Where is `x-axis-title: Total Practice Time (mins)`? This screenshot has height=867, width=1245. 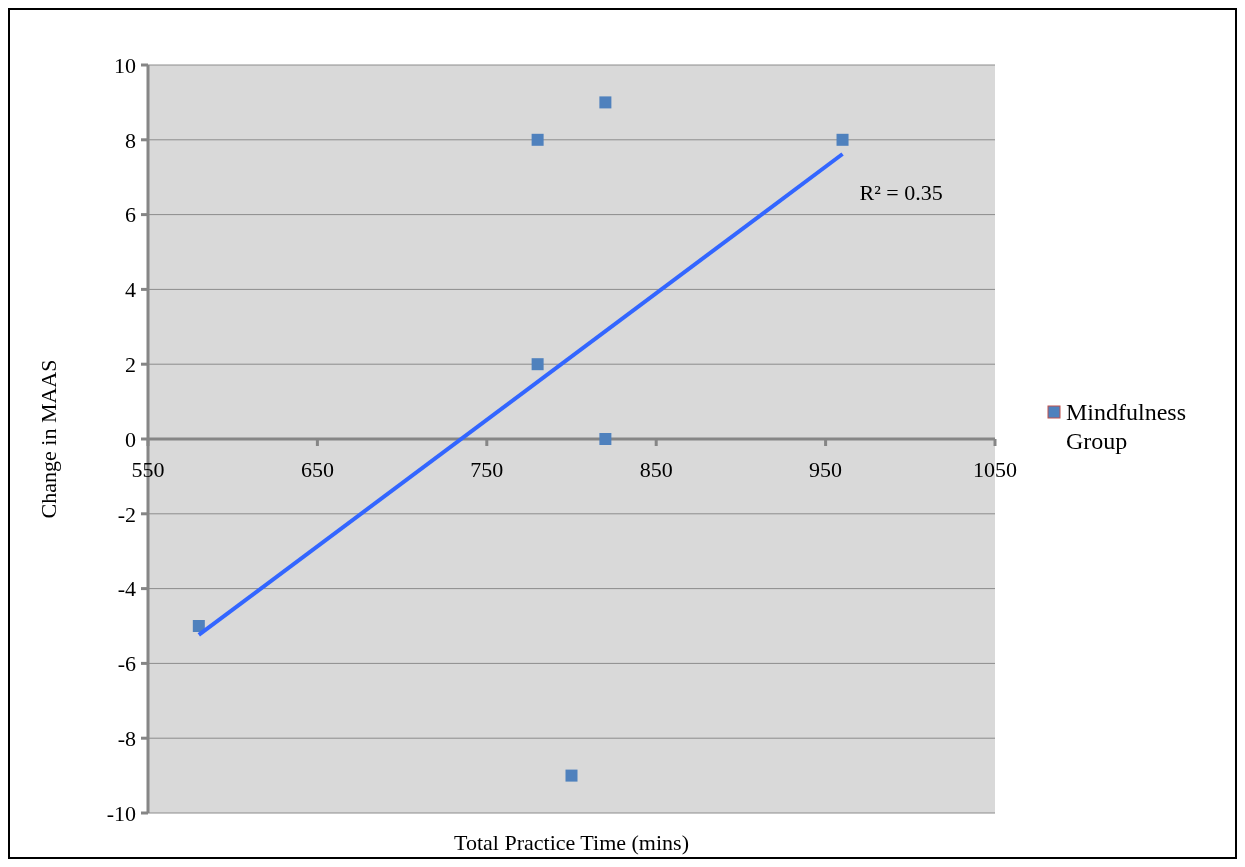 x-axis-title: Total Practice Time (mins) is located at coordinates (571, 842).